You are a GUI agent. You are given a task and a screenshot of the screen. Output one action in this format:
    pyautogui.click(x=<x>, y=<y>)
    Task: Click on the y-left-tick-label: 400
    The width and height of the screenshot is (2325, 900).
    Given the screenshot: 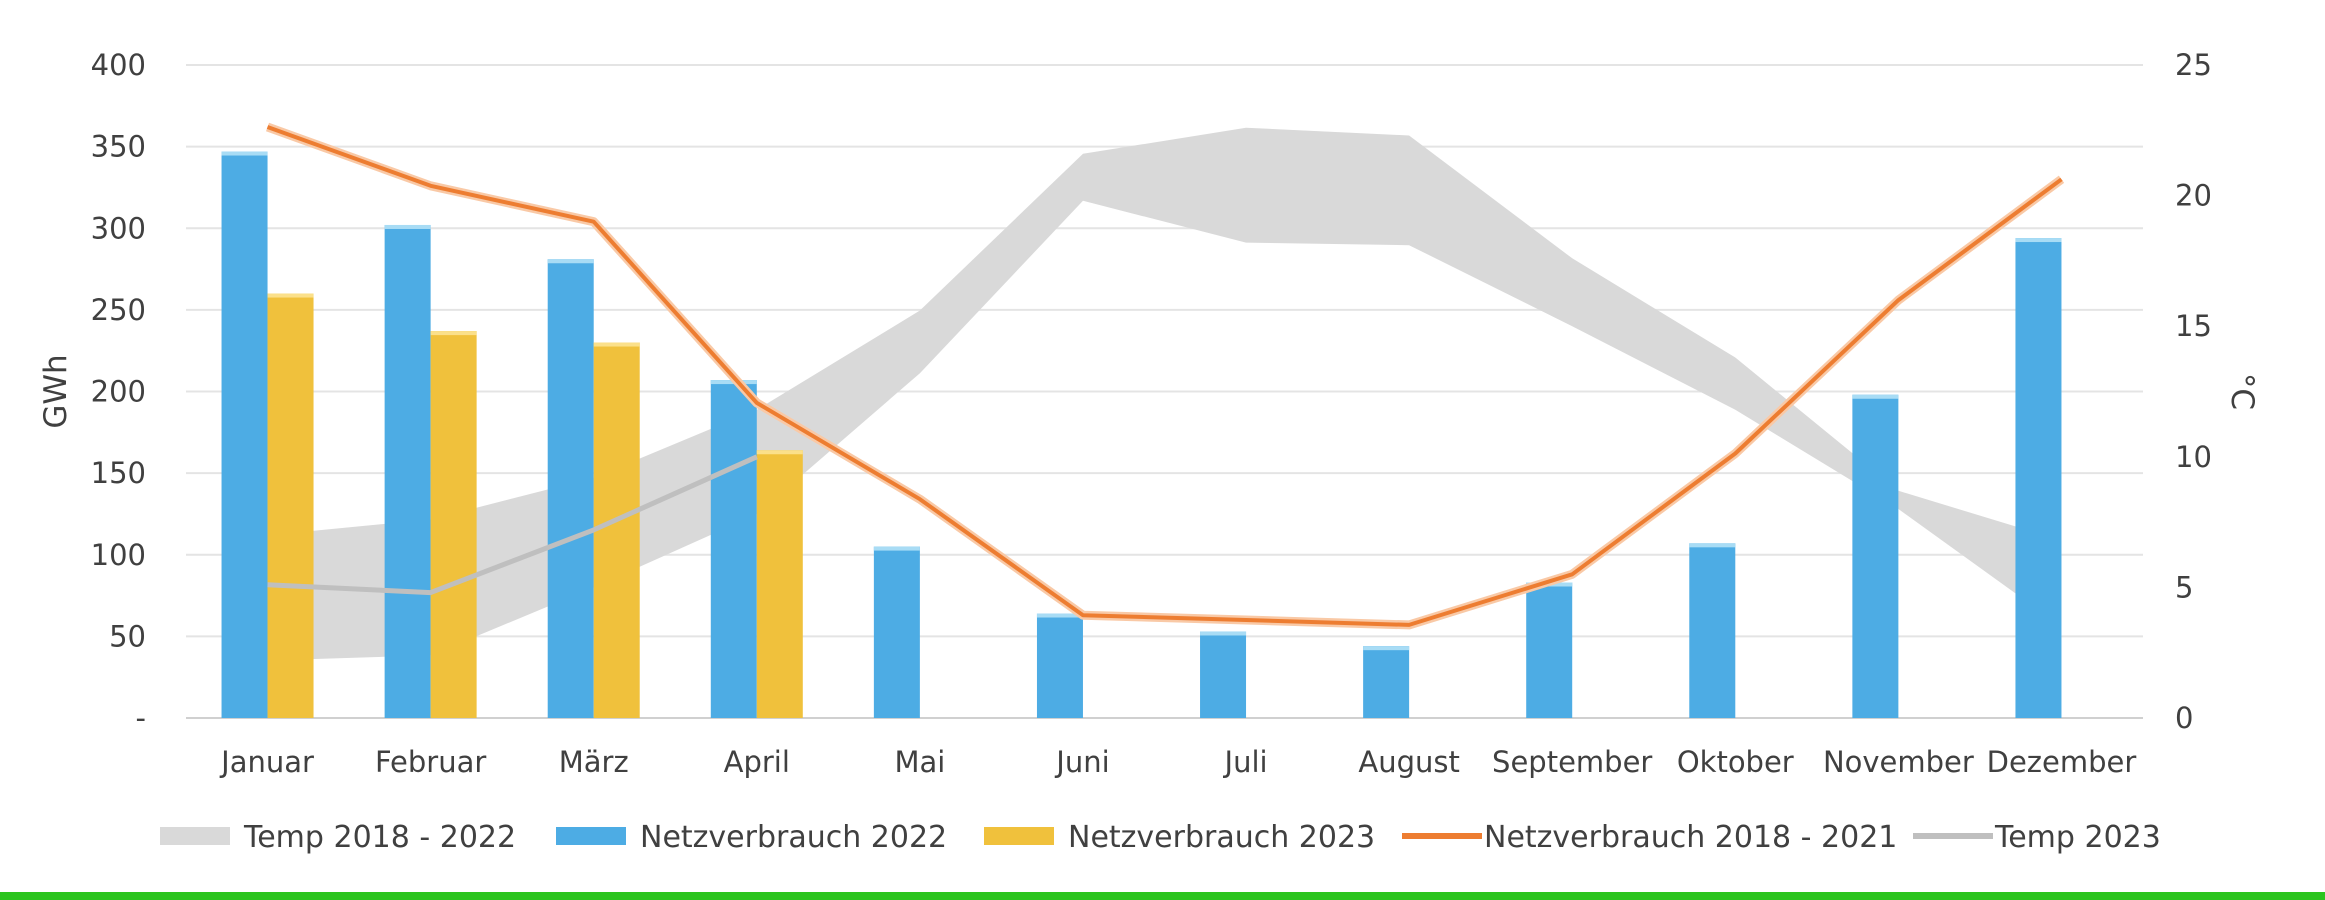 What is the action you would take?
    pyautogui.click(x=118, y=65)
    